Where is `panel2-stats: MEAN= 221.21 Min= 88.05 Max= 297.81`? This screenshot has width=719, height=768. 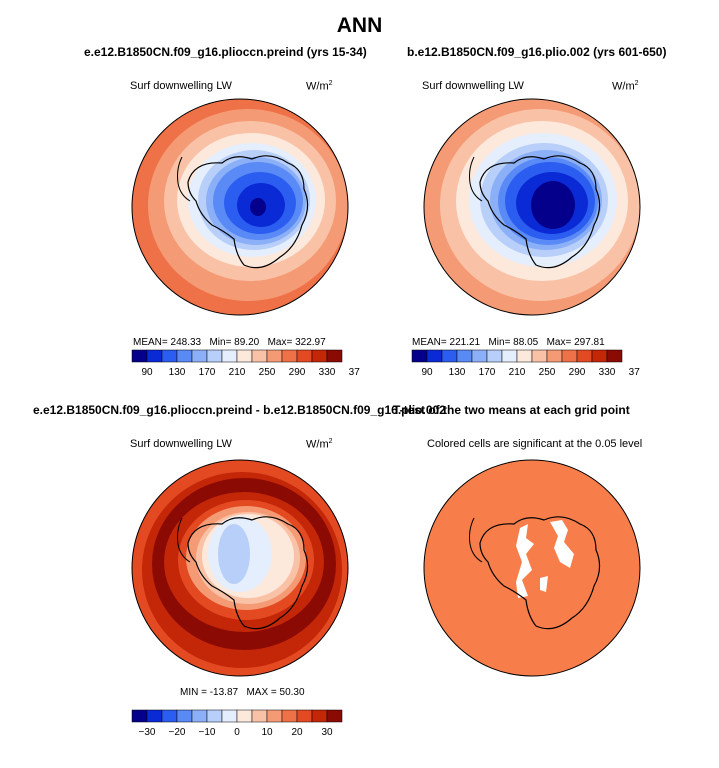
panel2-stats: MEAN= 221.21 Min= 88.05 Max= 297.81 is located at coordinates (508, 342).